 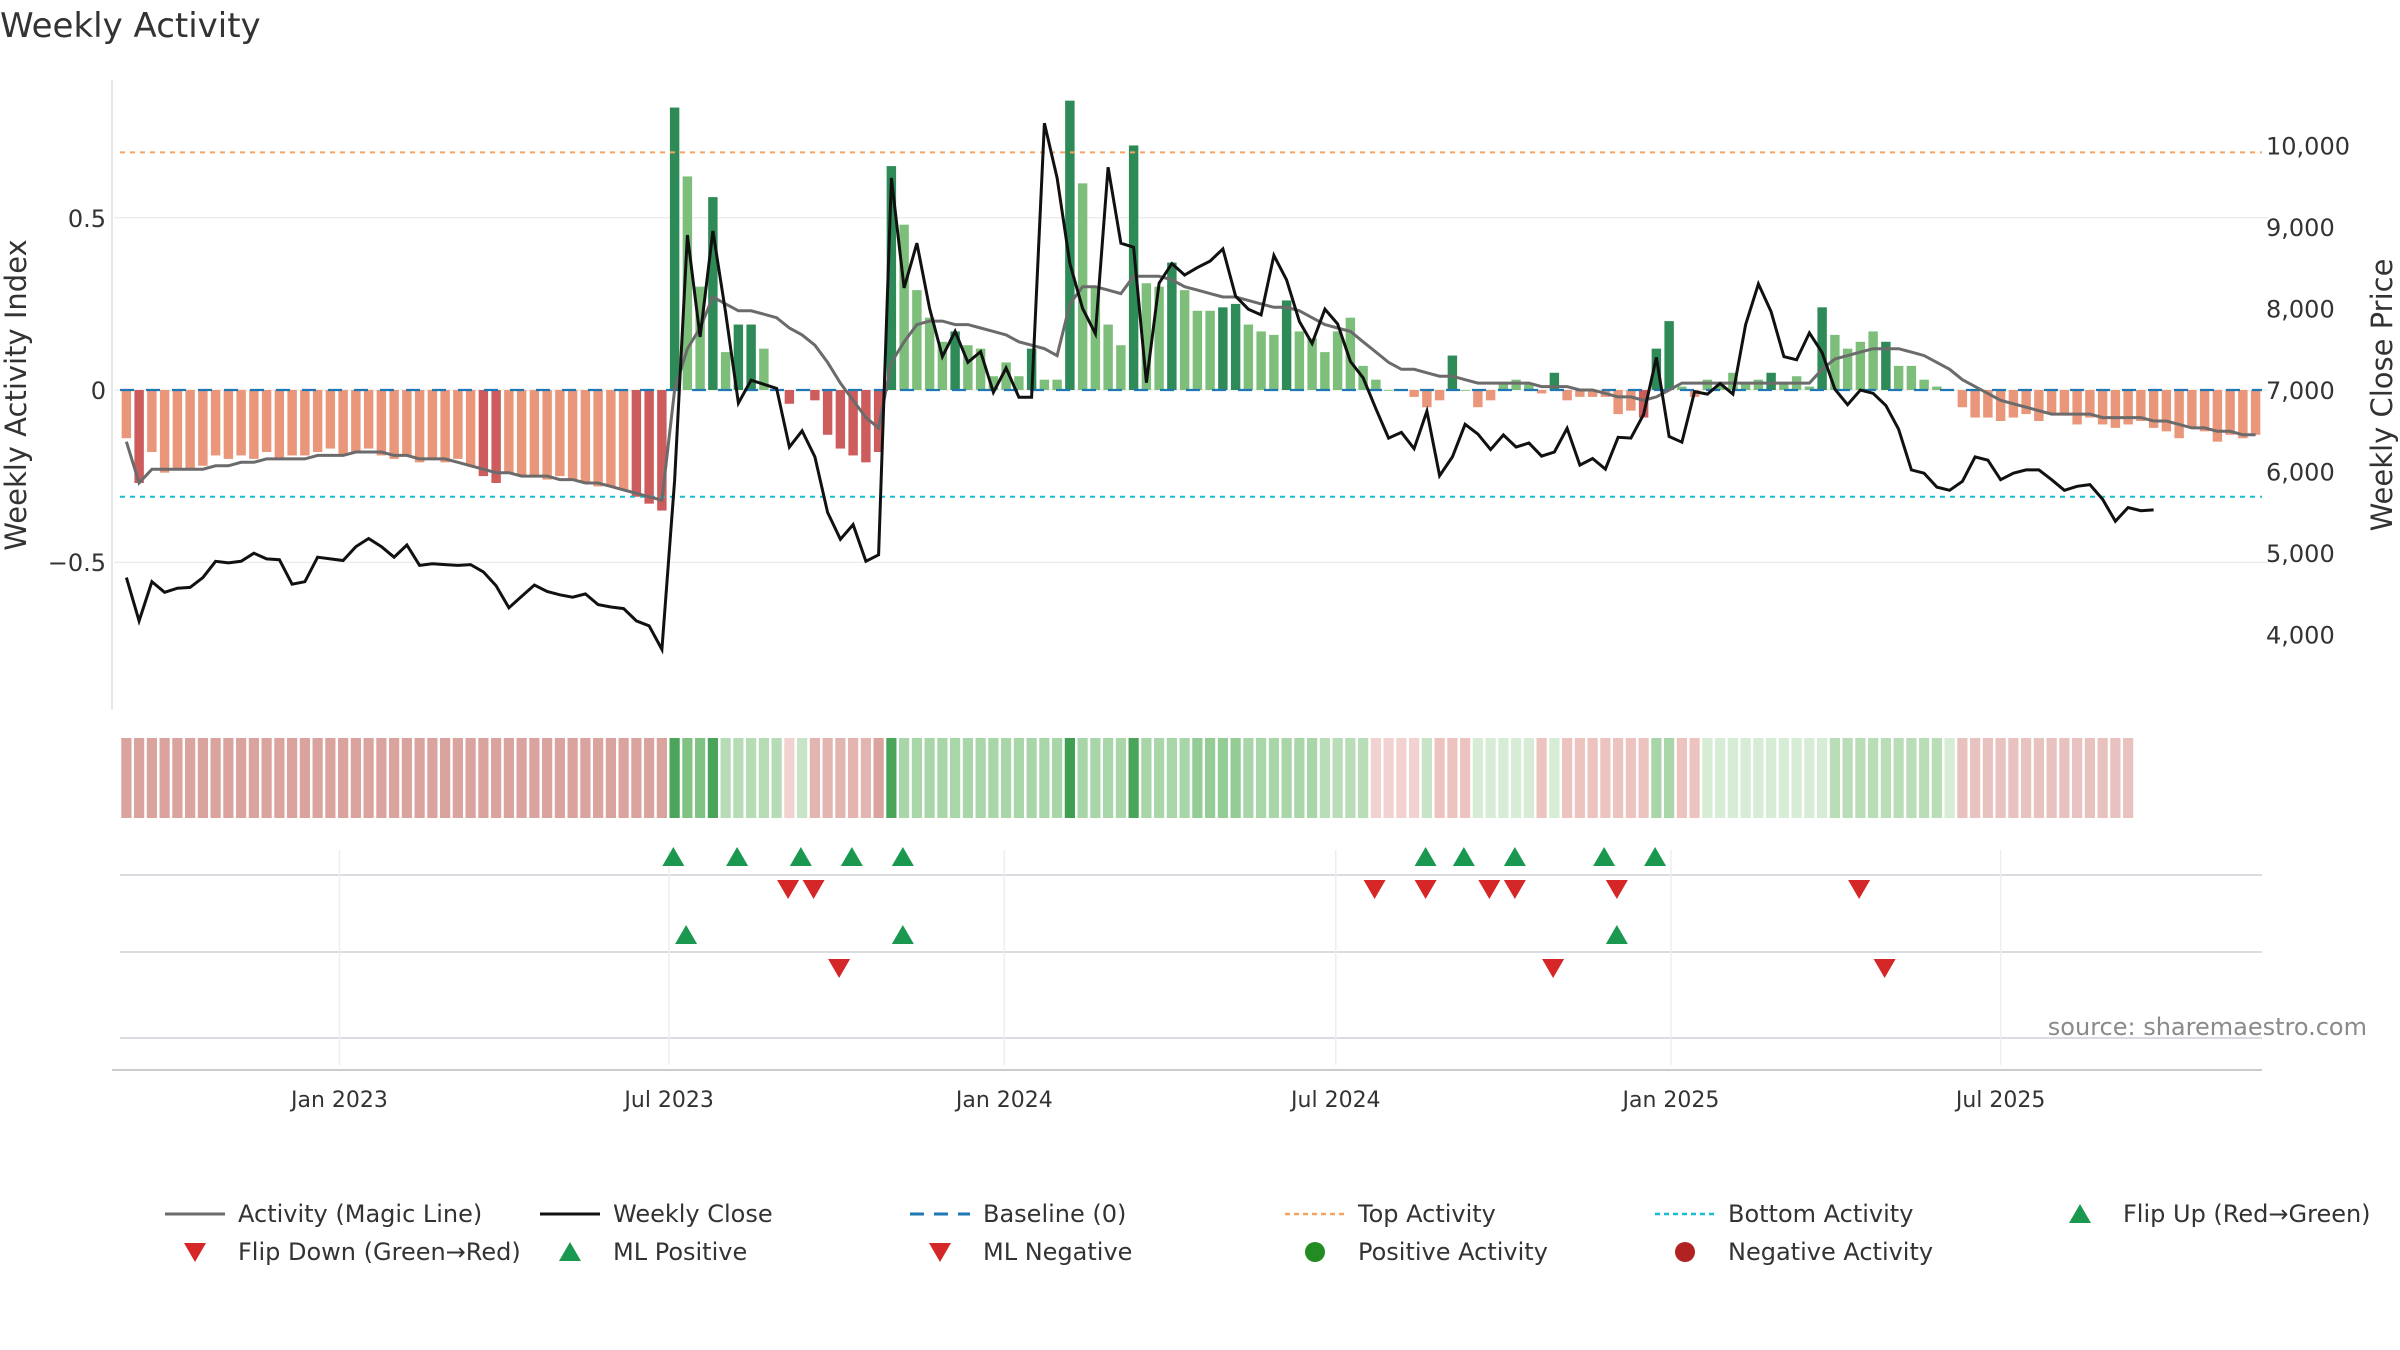 I want to click on legend-item: Flip Up (Red→Green), so click(x=2208, y=1214).